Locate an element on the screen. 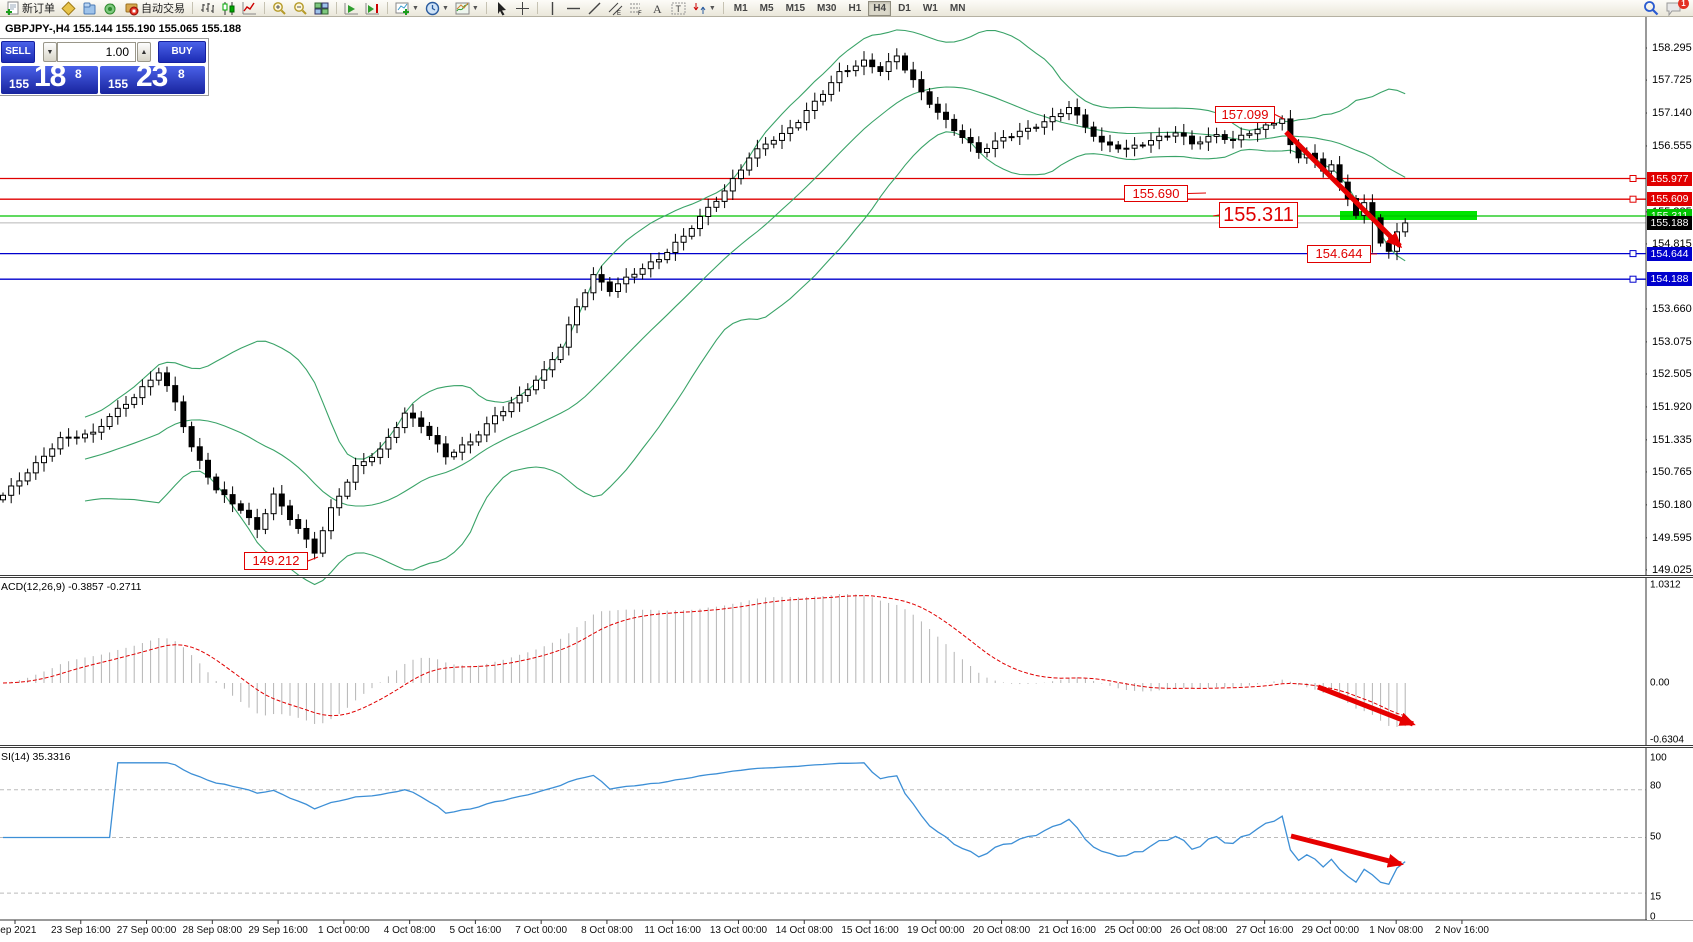 Image resolution: width=1693 pixels, height=942 pixels. timeframe-m30-button: M30 is located at coordinates (827, 8).